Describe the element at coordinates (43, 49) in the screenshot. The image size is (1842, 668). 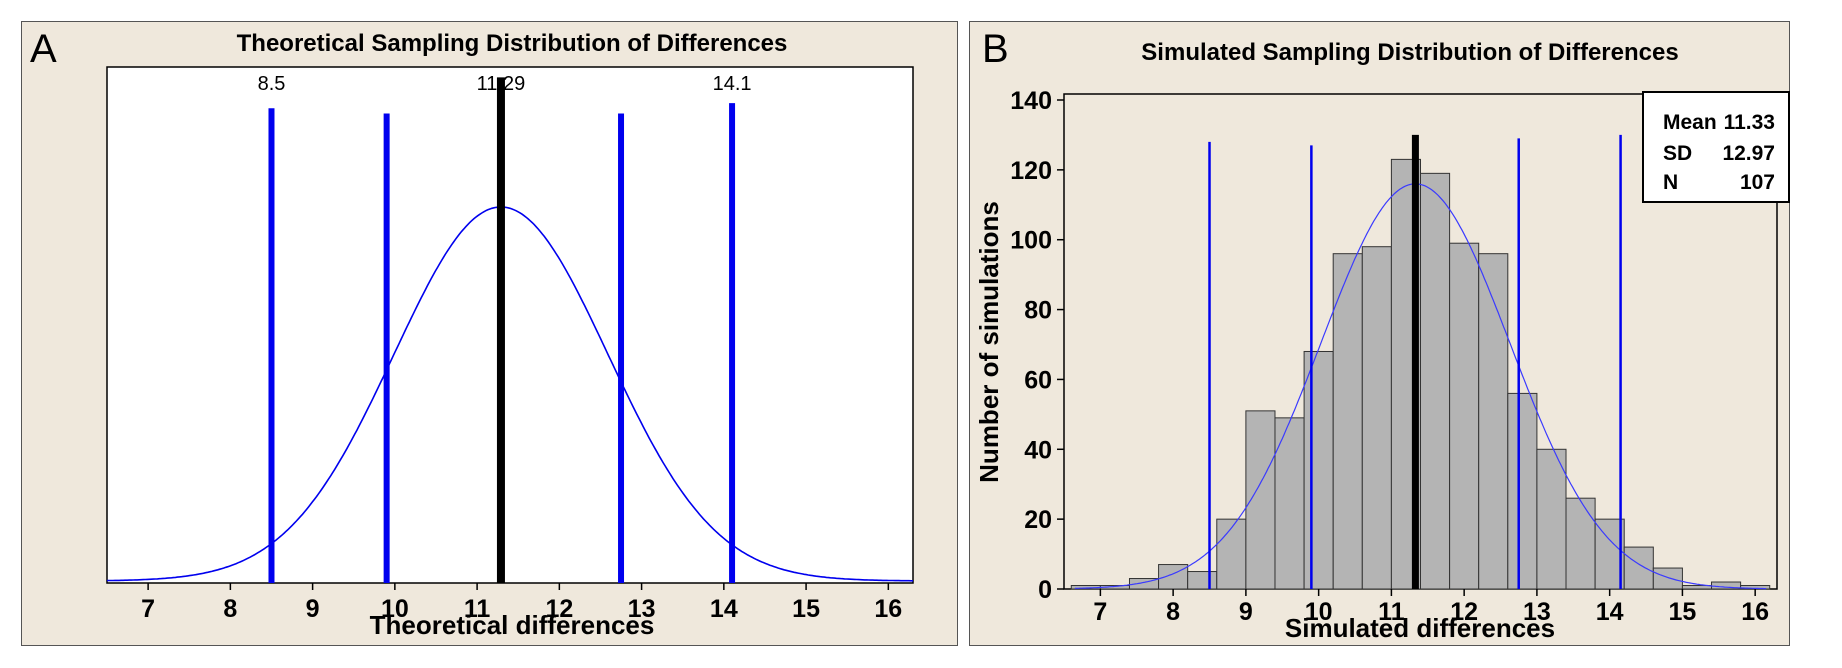
I see `panel-label: A` at that location.